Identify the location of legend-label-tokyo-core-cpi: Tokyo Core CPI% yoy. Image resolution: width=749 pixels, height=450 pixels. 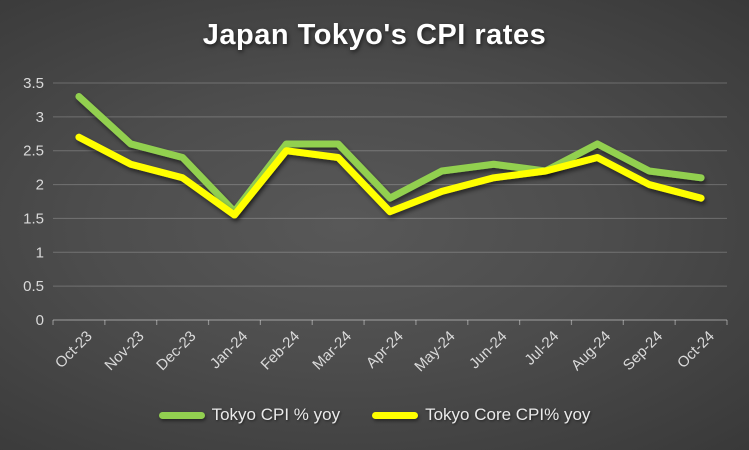
(508, 414).